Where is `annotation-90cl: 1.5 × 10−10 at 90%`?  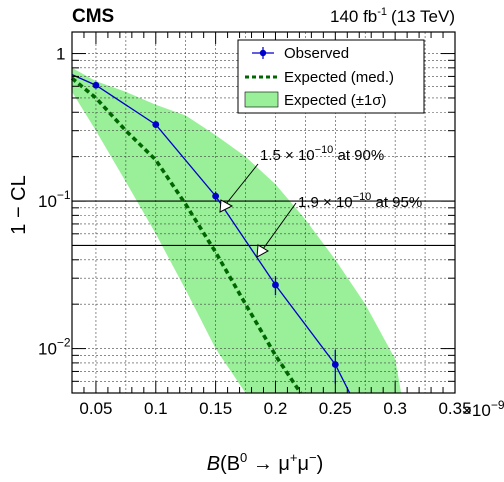
annotation-90cl: 1.5 × 10−10 at 90% is located at coordinates (301, 178).